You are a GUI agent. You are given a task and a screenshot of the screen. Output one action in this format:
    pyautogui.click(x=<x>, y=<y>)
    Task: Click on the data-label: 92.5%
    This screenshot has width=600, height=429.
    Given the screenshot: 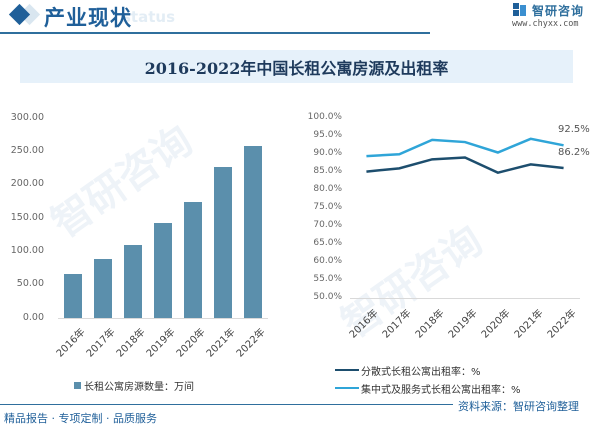 What is the action you would take?
    pyautogui.click(x=574, y=129)
    